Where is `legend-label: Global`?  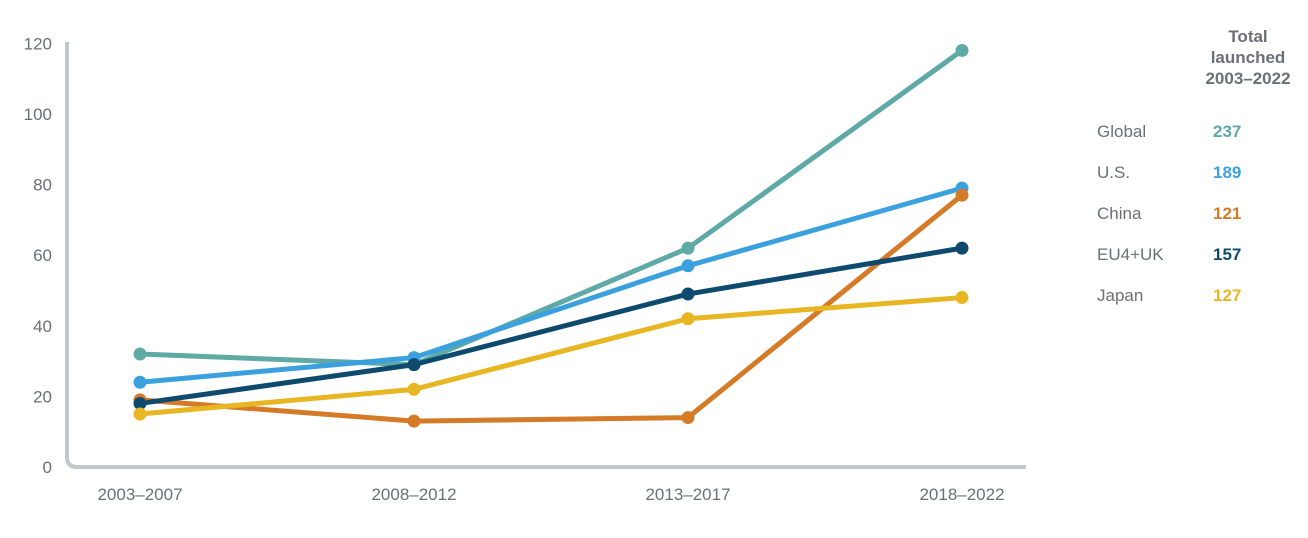
legend-label: Global is located at coordinates (1122, 131).